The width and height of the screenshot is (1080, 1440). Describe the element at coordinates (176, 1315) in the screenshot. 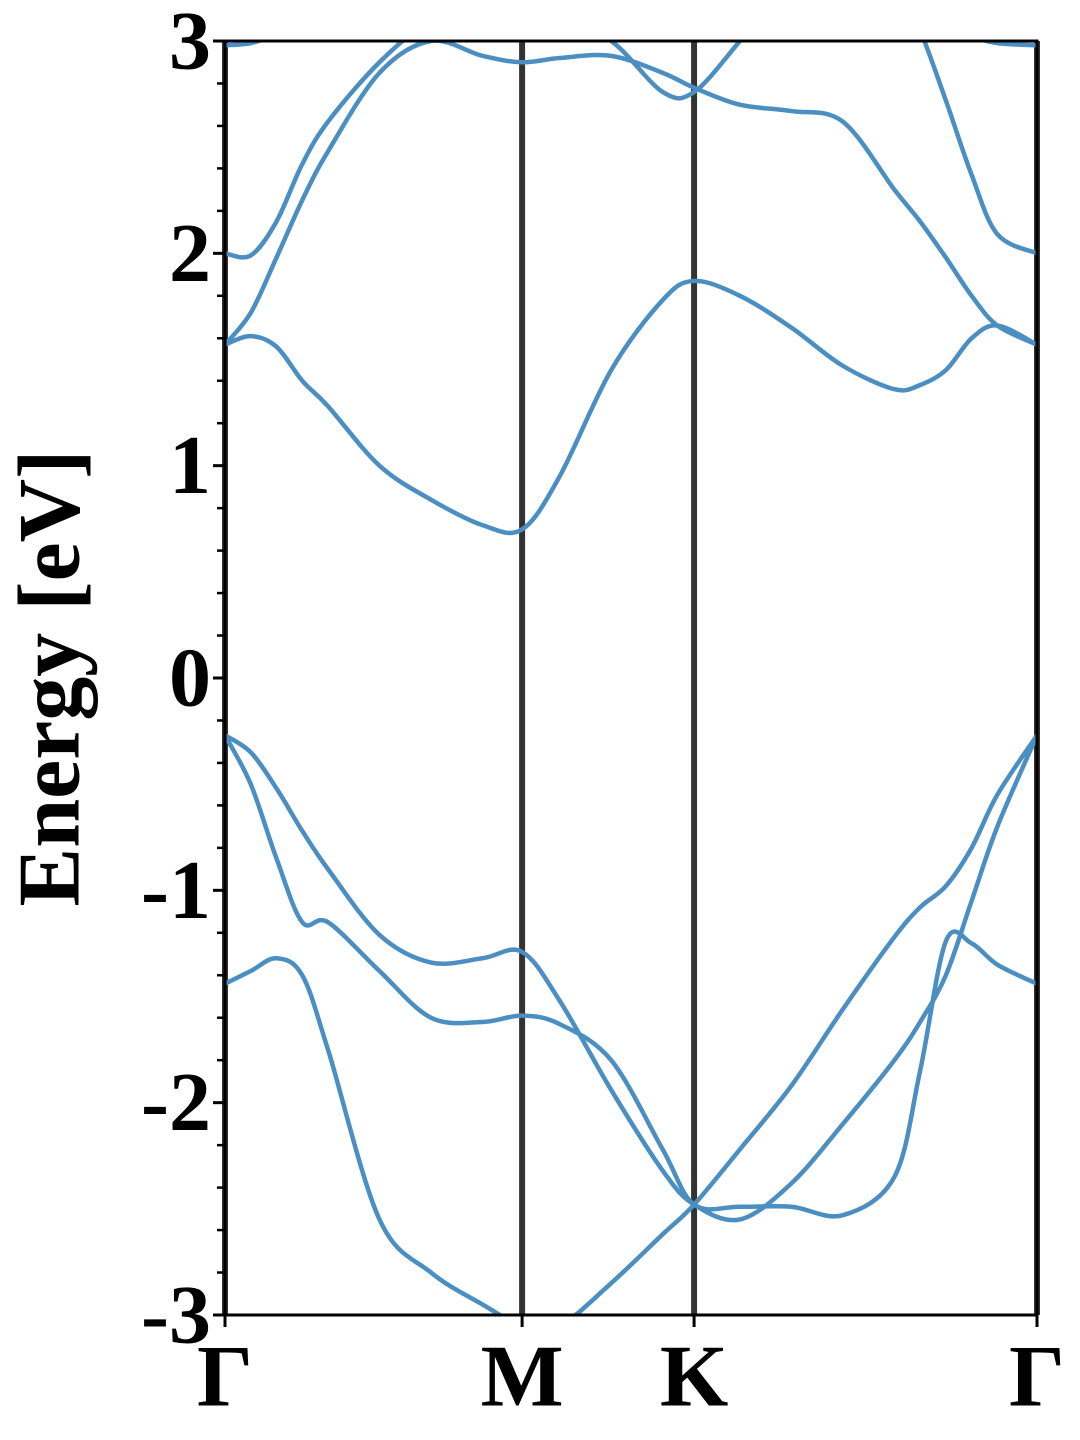

I see `y-tick-label: -3` at that location.